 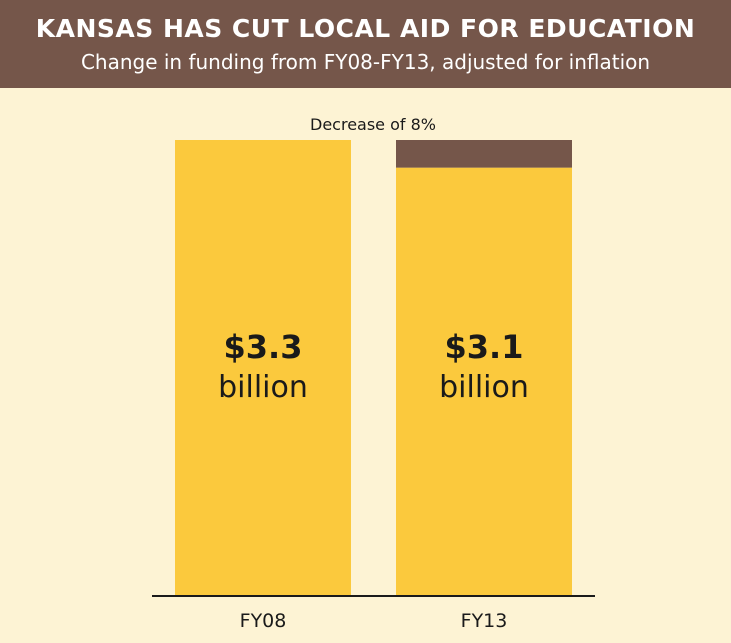 I want to click on x-tick-label: FY08, so click(x=263, y=621).